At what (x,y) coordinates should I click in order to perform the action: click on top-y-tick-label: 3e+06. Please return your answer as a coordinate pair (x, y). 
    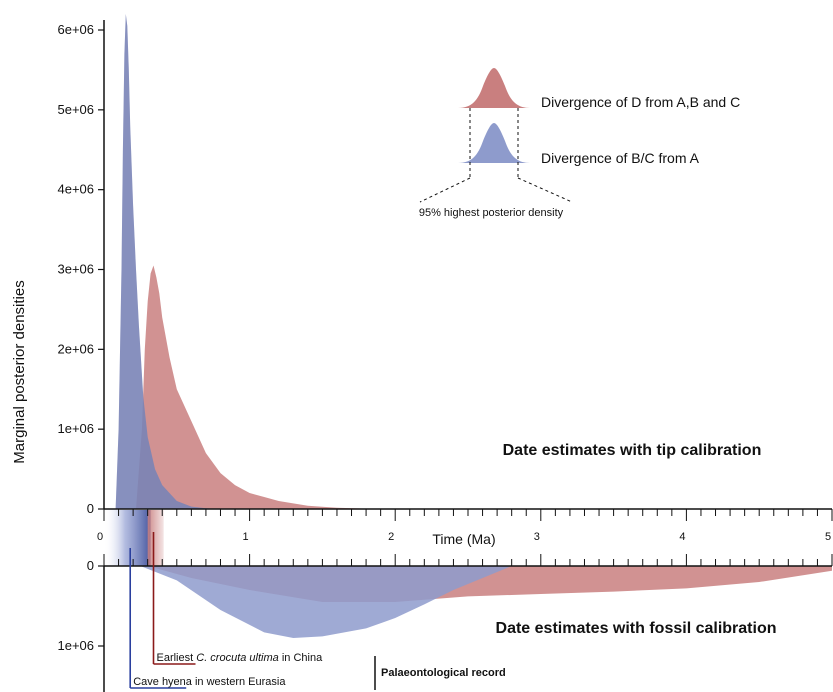
    Looking at the image, I should click on (75, 269).